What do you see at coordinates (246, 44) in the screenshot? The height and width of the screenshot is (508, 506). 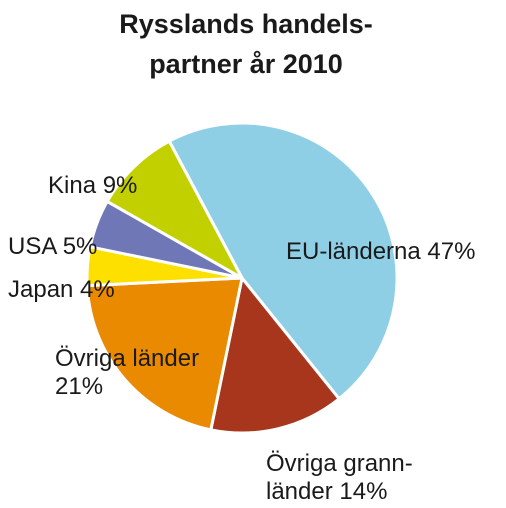 I see `chart-title: Rysslands handels- partner år 2010` at bounding box center [246, 44].